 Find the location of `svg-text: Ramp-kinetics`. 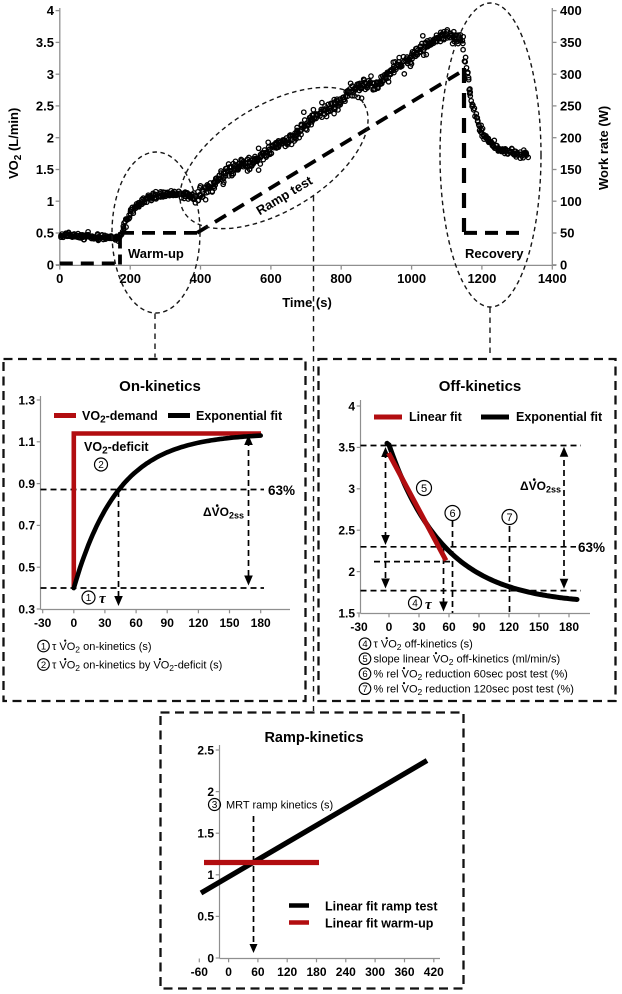

svg-text: Ramp-kinetics is located at coordinates (313, 738).